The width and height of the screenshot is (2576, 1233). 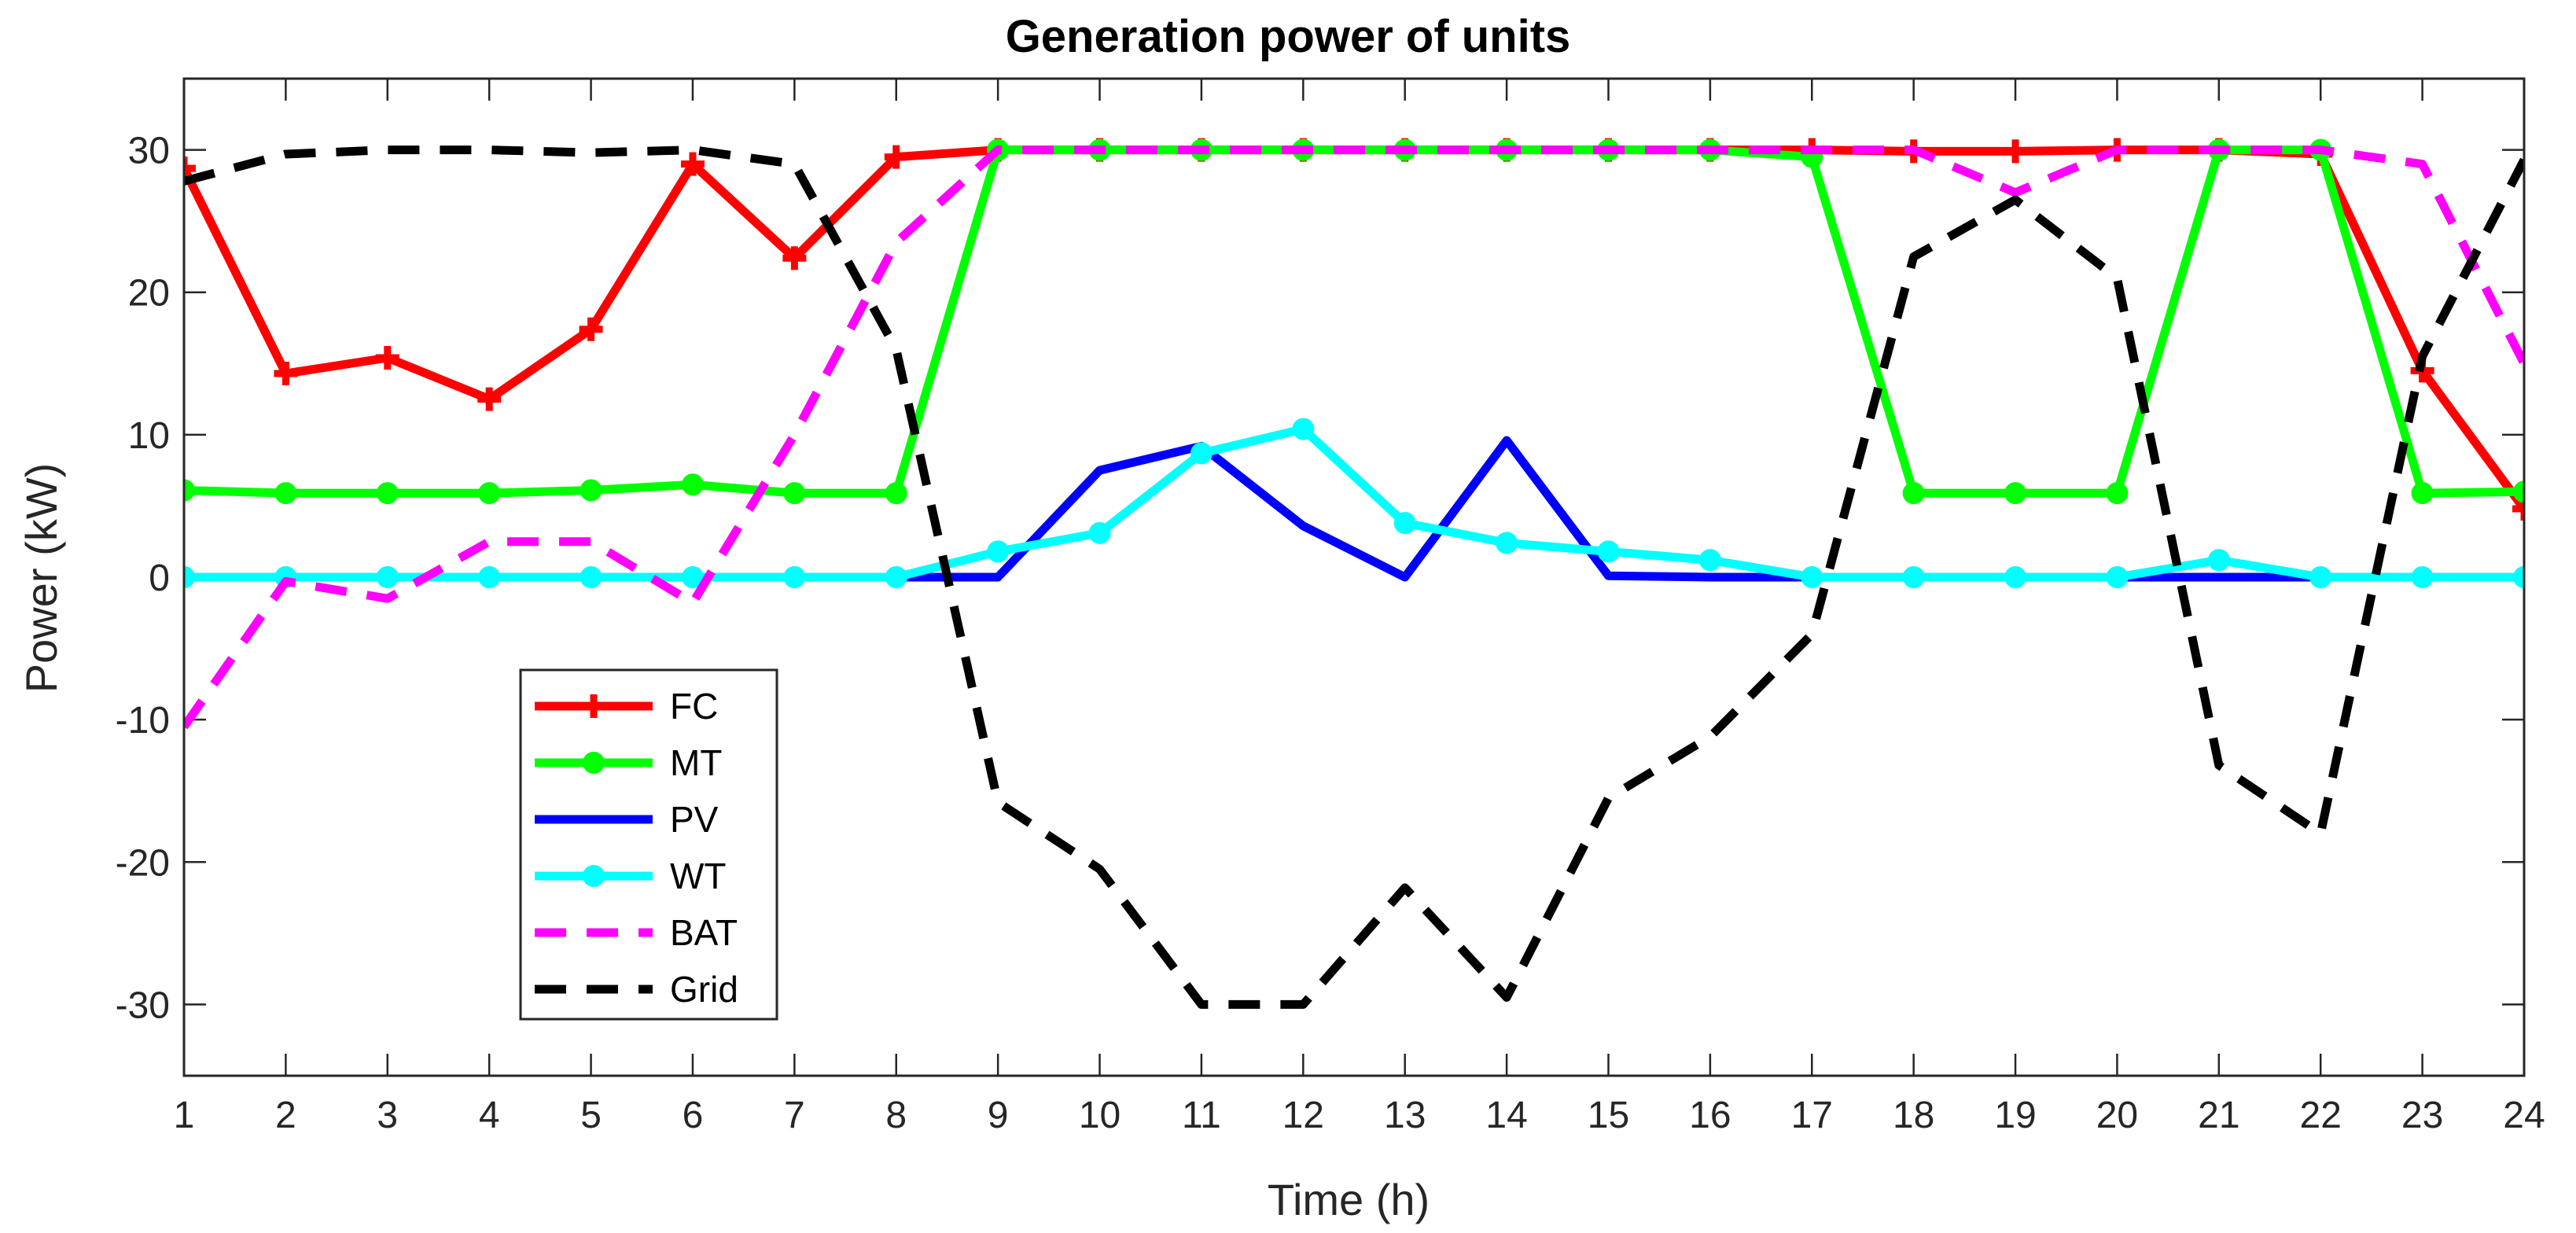 I want to click on x-tick-label: 15, so click(x=1608, y=1115).